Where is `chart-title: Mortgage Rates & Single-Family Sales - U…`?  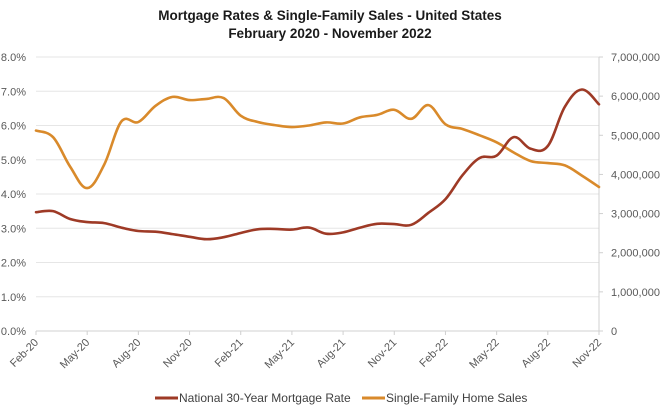
chart-title: Mortgage Rates & Single-Family Sales - U… is located at coordinates (330, 15).